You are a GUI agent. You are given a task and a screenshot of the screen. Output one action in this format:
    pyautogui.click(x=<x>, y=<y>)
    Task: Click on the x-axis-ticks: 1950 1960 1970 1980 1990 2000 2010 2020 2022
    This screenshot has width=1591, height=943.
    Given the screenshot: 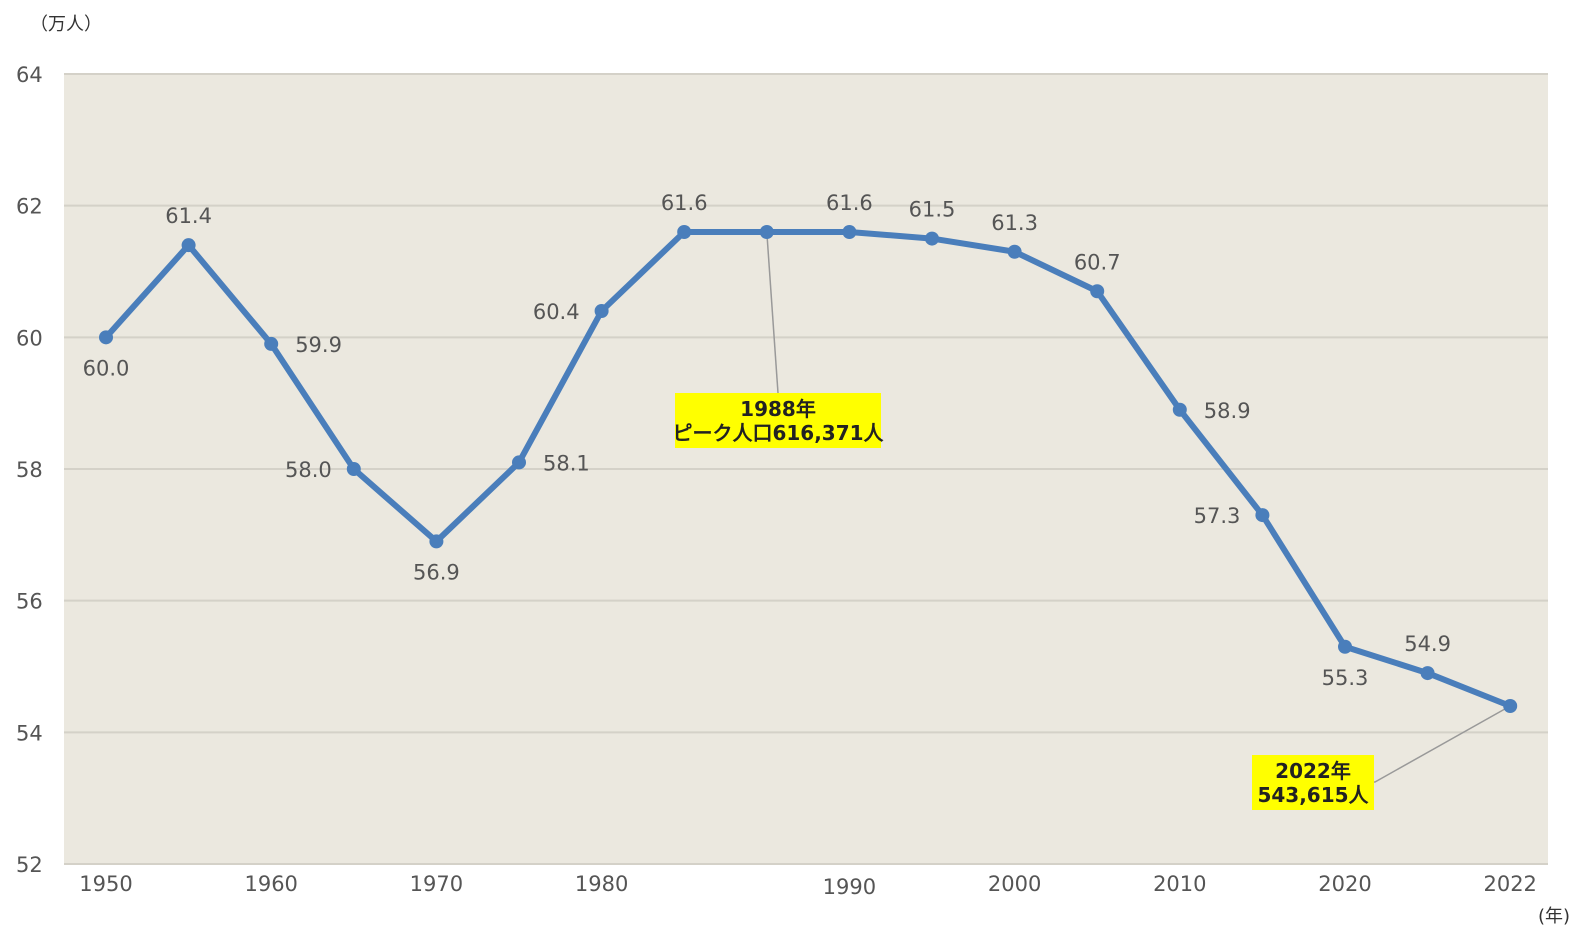 What is the action you would take?
    pyautogui.click(x=808, y=885)
    